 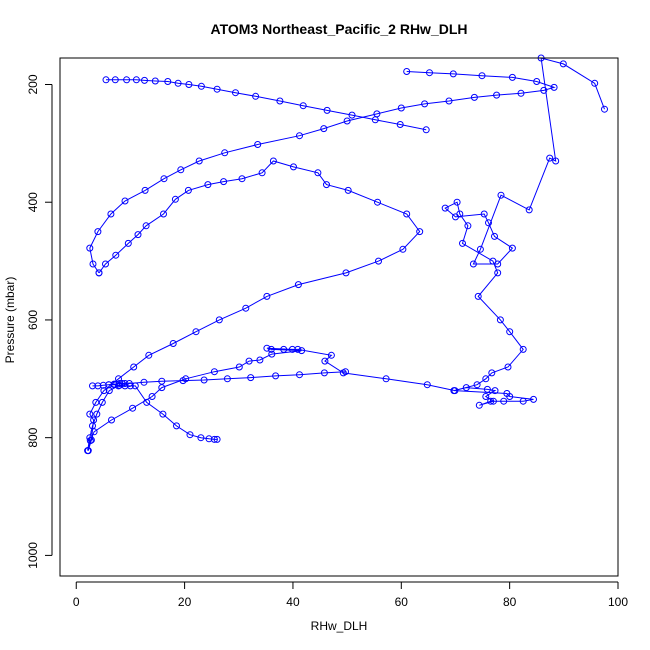 What do you see at coordinates (10, 320) in the screenshot?
I see `y-axis-label: Pressure (mbar)` at bounding box center [10, 320].